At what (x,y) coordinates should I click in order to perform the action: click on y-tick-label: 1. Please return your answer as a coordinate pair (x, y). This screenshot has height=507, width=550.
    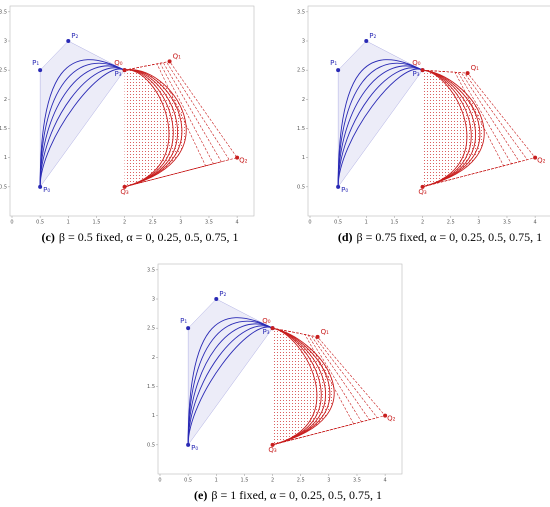
    Looking at the image, I should click on (5, 158).